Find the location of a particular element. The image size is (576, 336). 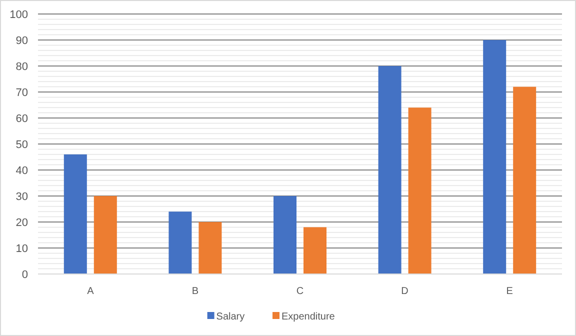

legend-label: Salary is located at coordinates (230, 317).